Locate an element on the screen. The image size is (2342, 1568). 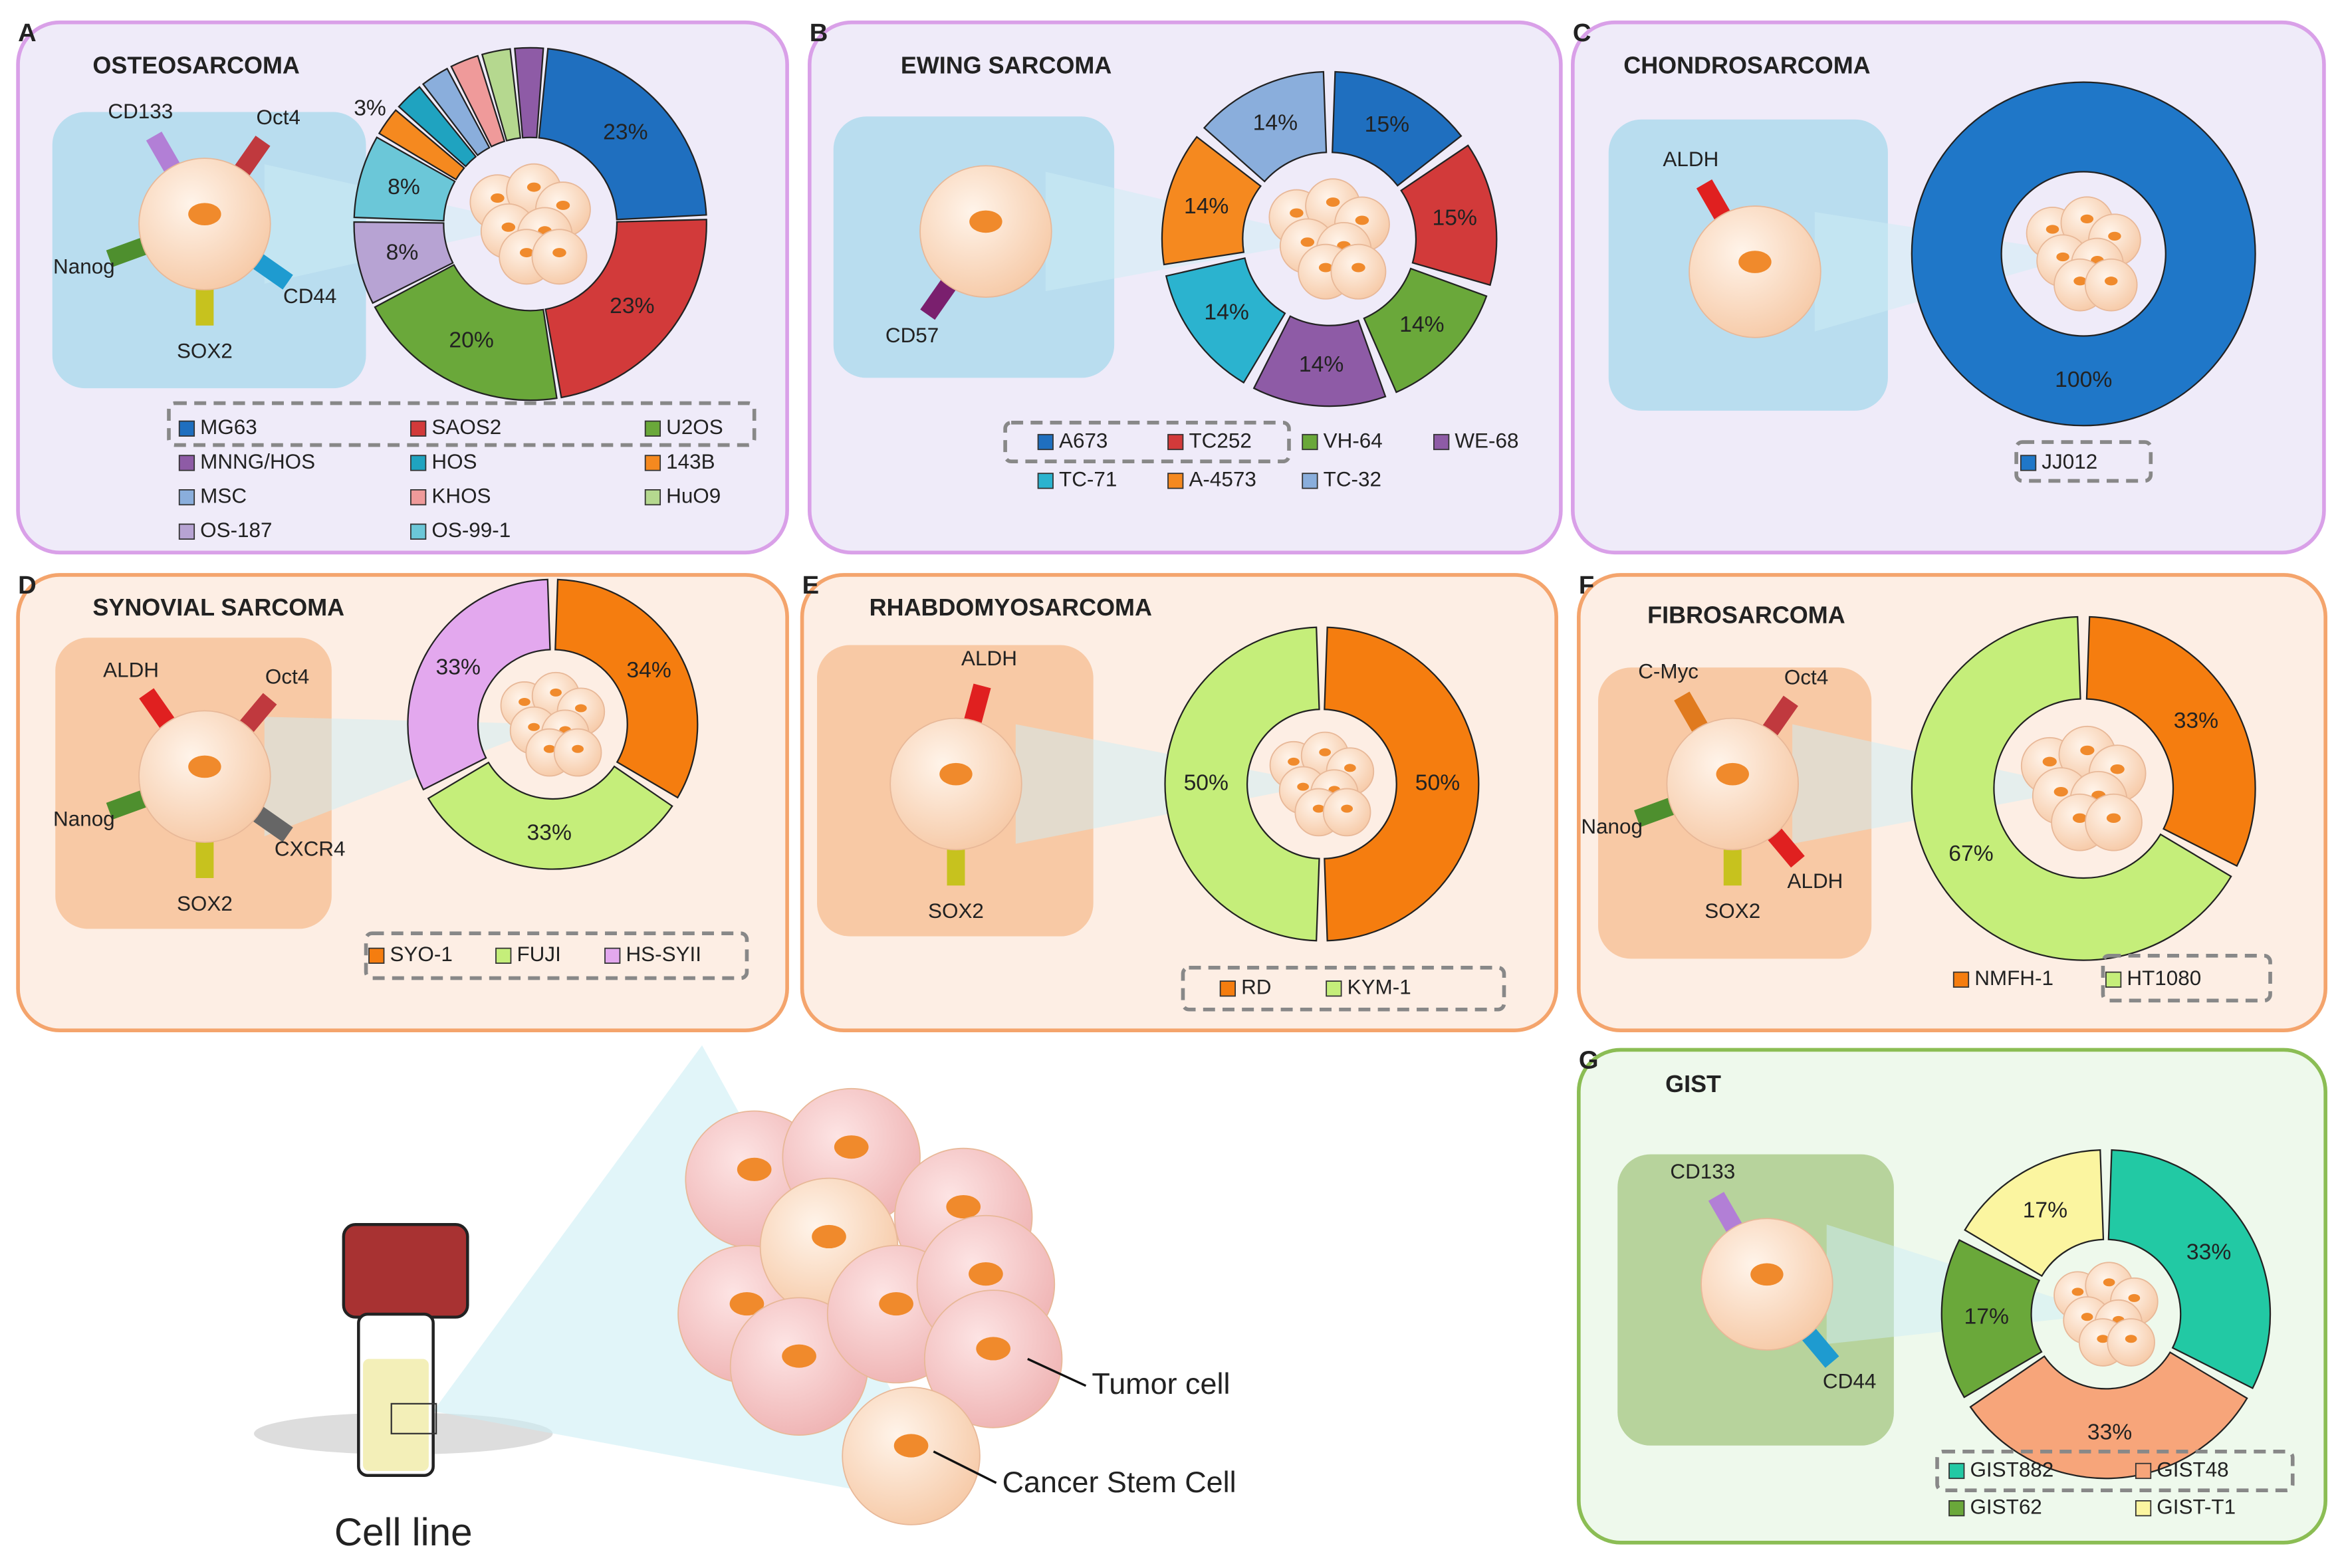
legend-label: GIST882 is located at coordinates (2012, 1469).